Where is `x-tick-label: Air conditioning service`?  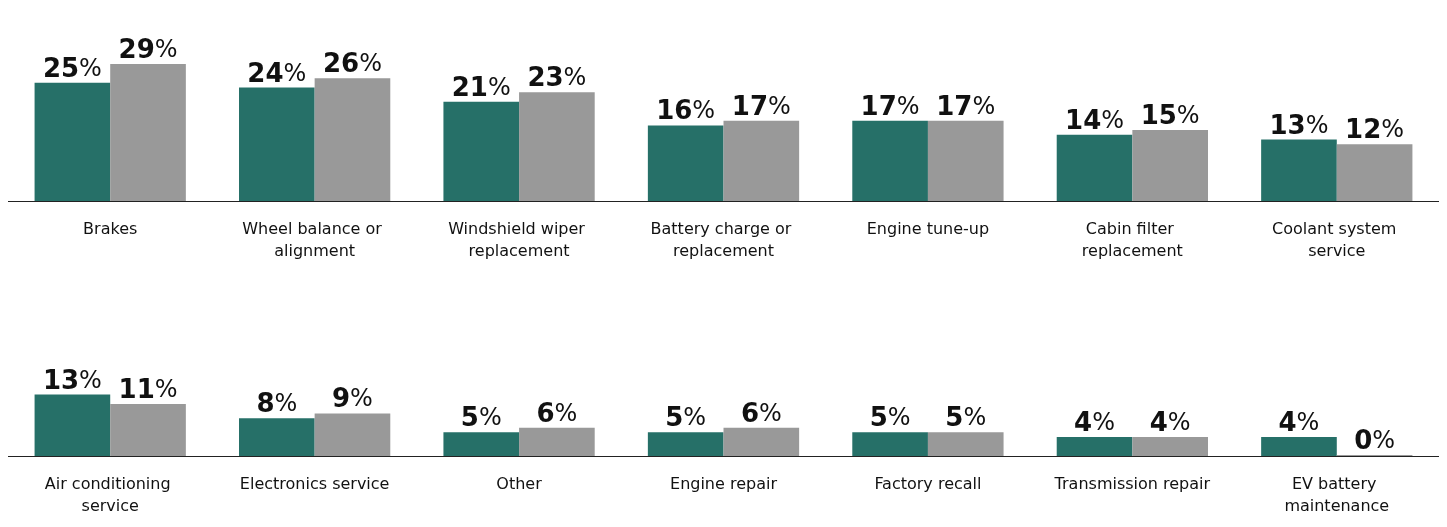
x-tick-label: Air conditioning service is located at coordinates (110, 494).